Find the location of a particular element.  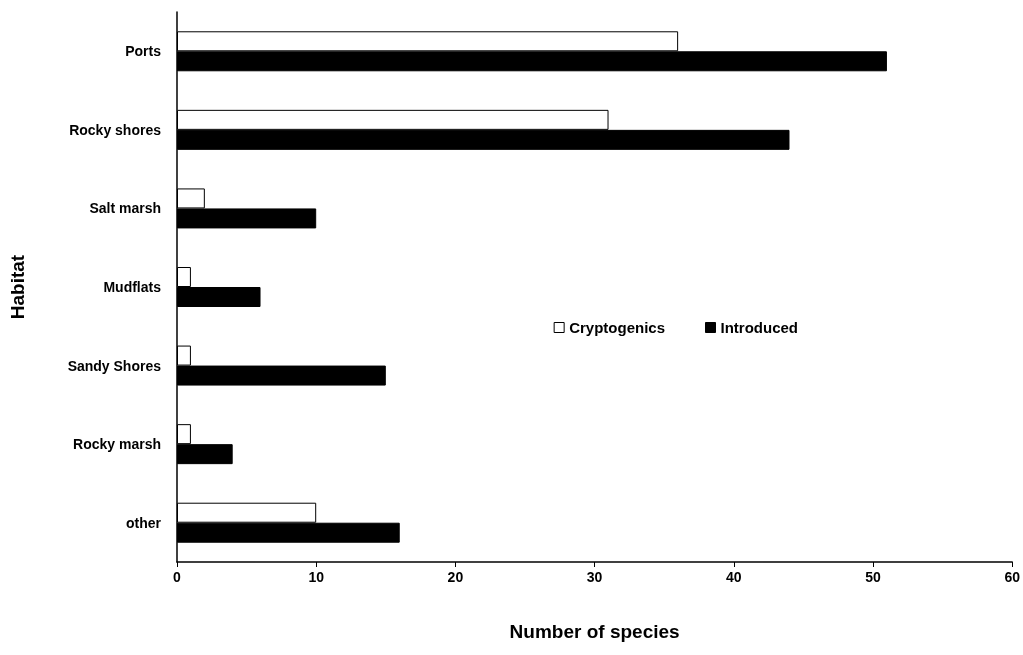

y-tick-label: Rocky shores is located at coordinates (115, 129).